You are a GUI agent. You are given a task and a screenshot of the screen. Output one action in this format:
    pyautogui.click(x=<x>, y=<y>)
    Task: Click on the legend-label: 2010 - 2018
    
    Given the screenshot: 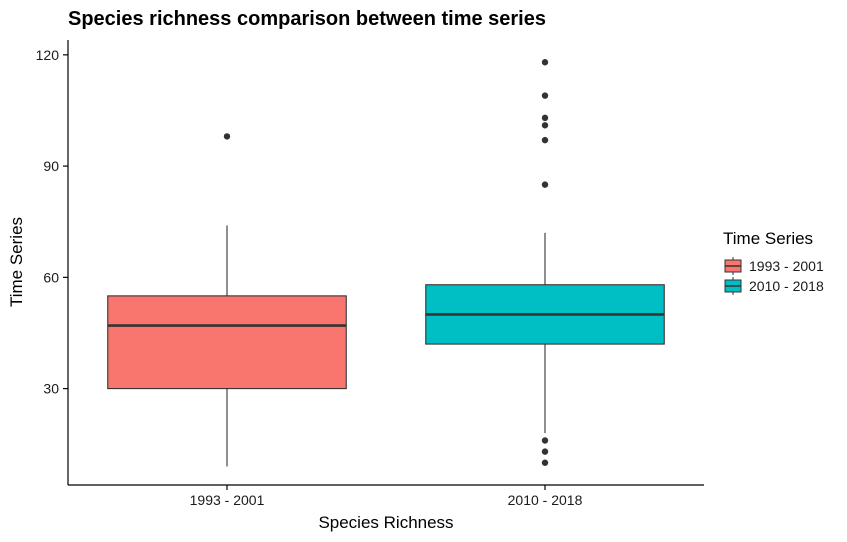 What is the action you would take?
    pyautogui.click(x=786, y=286)
    